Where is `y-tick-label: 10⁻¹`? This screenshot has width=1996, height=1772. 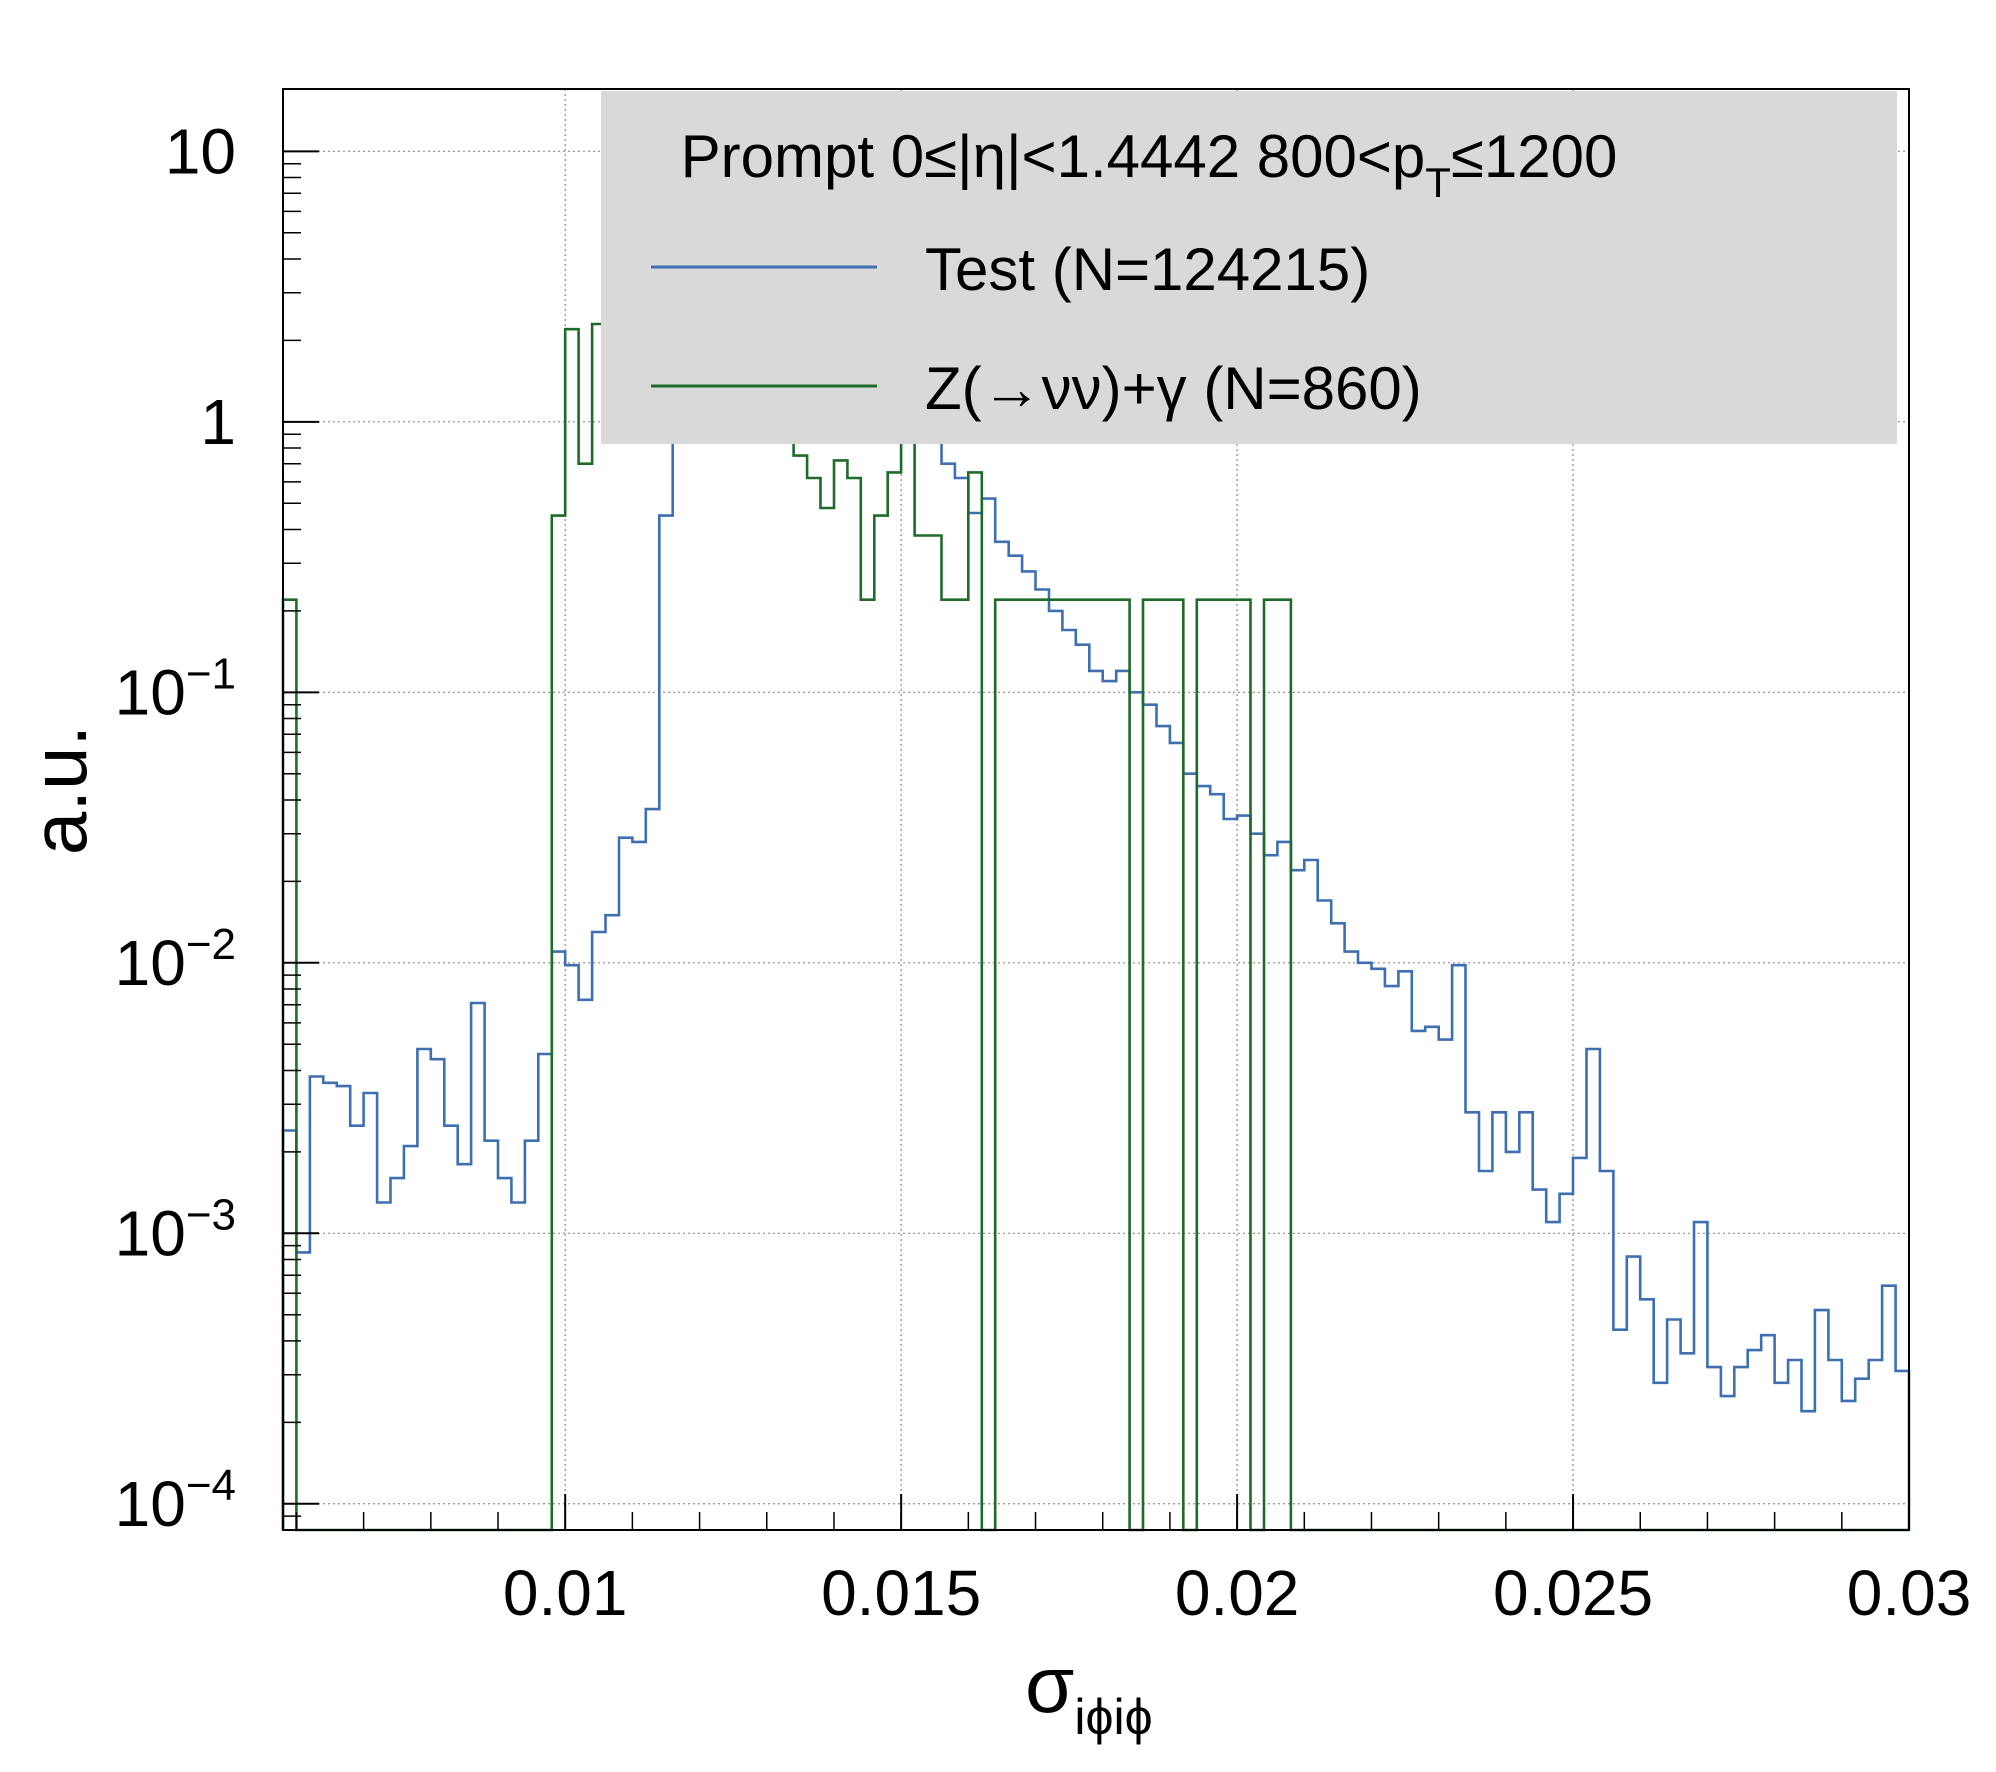
y-tick-label: 10⁻¹ is located at coordinates (175, 688).